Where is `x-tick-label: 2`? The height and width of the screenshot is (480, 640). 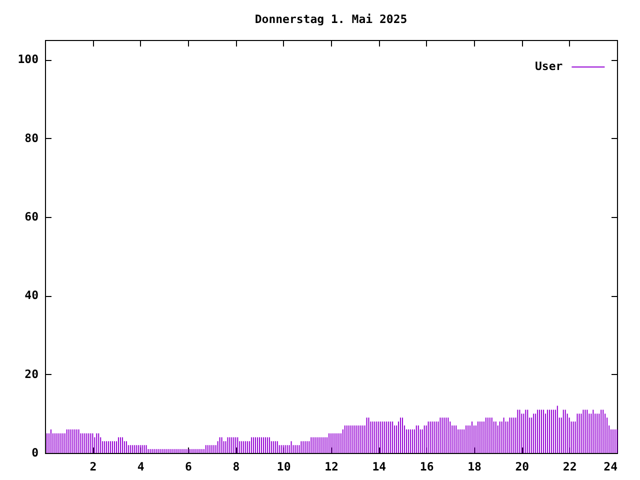
x-tick-label: 2 is located at coordinates (93, 467).